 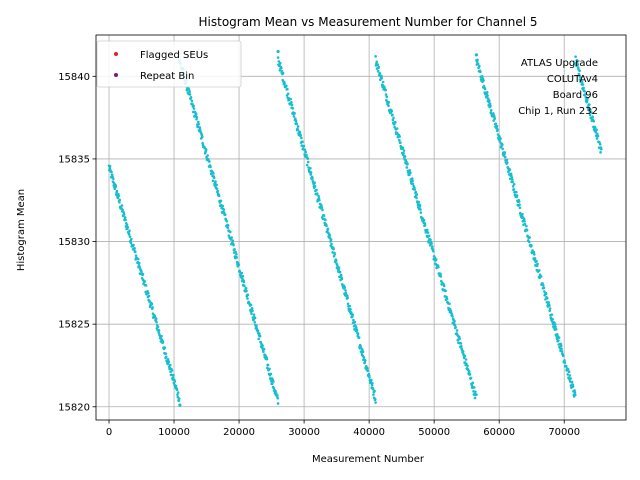 I want to click on y-tick-label: 15830, so click(x=74, y=242).